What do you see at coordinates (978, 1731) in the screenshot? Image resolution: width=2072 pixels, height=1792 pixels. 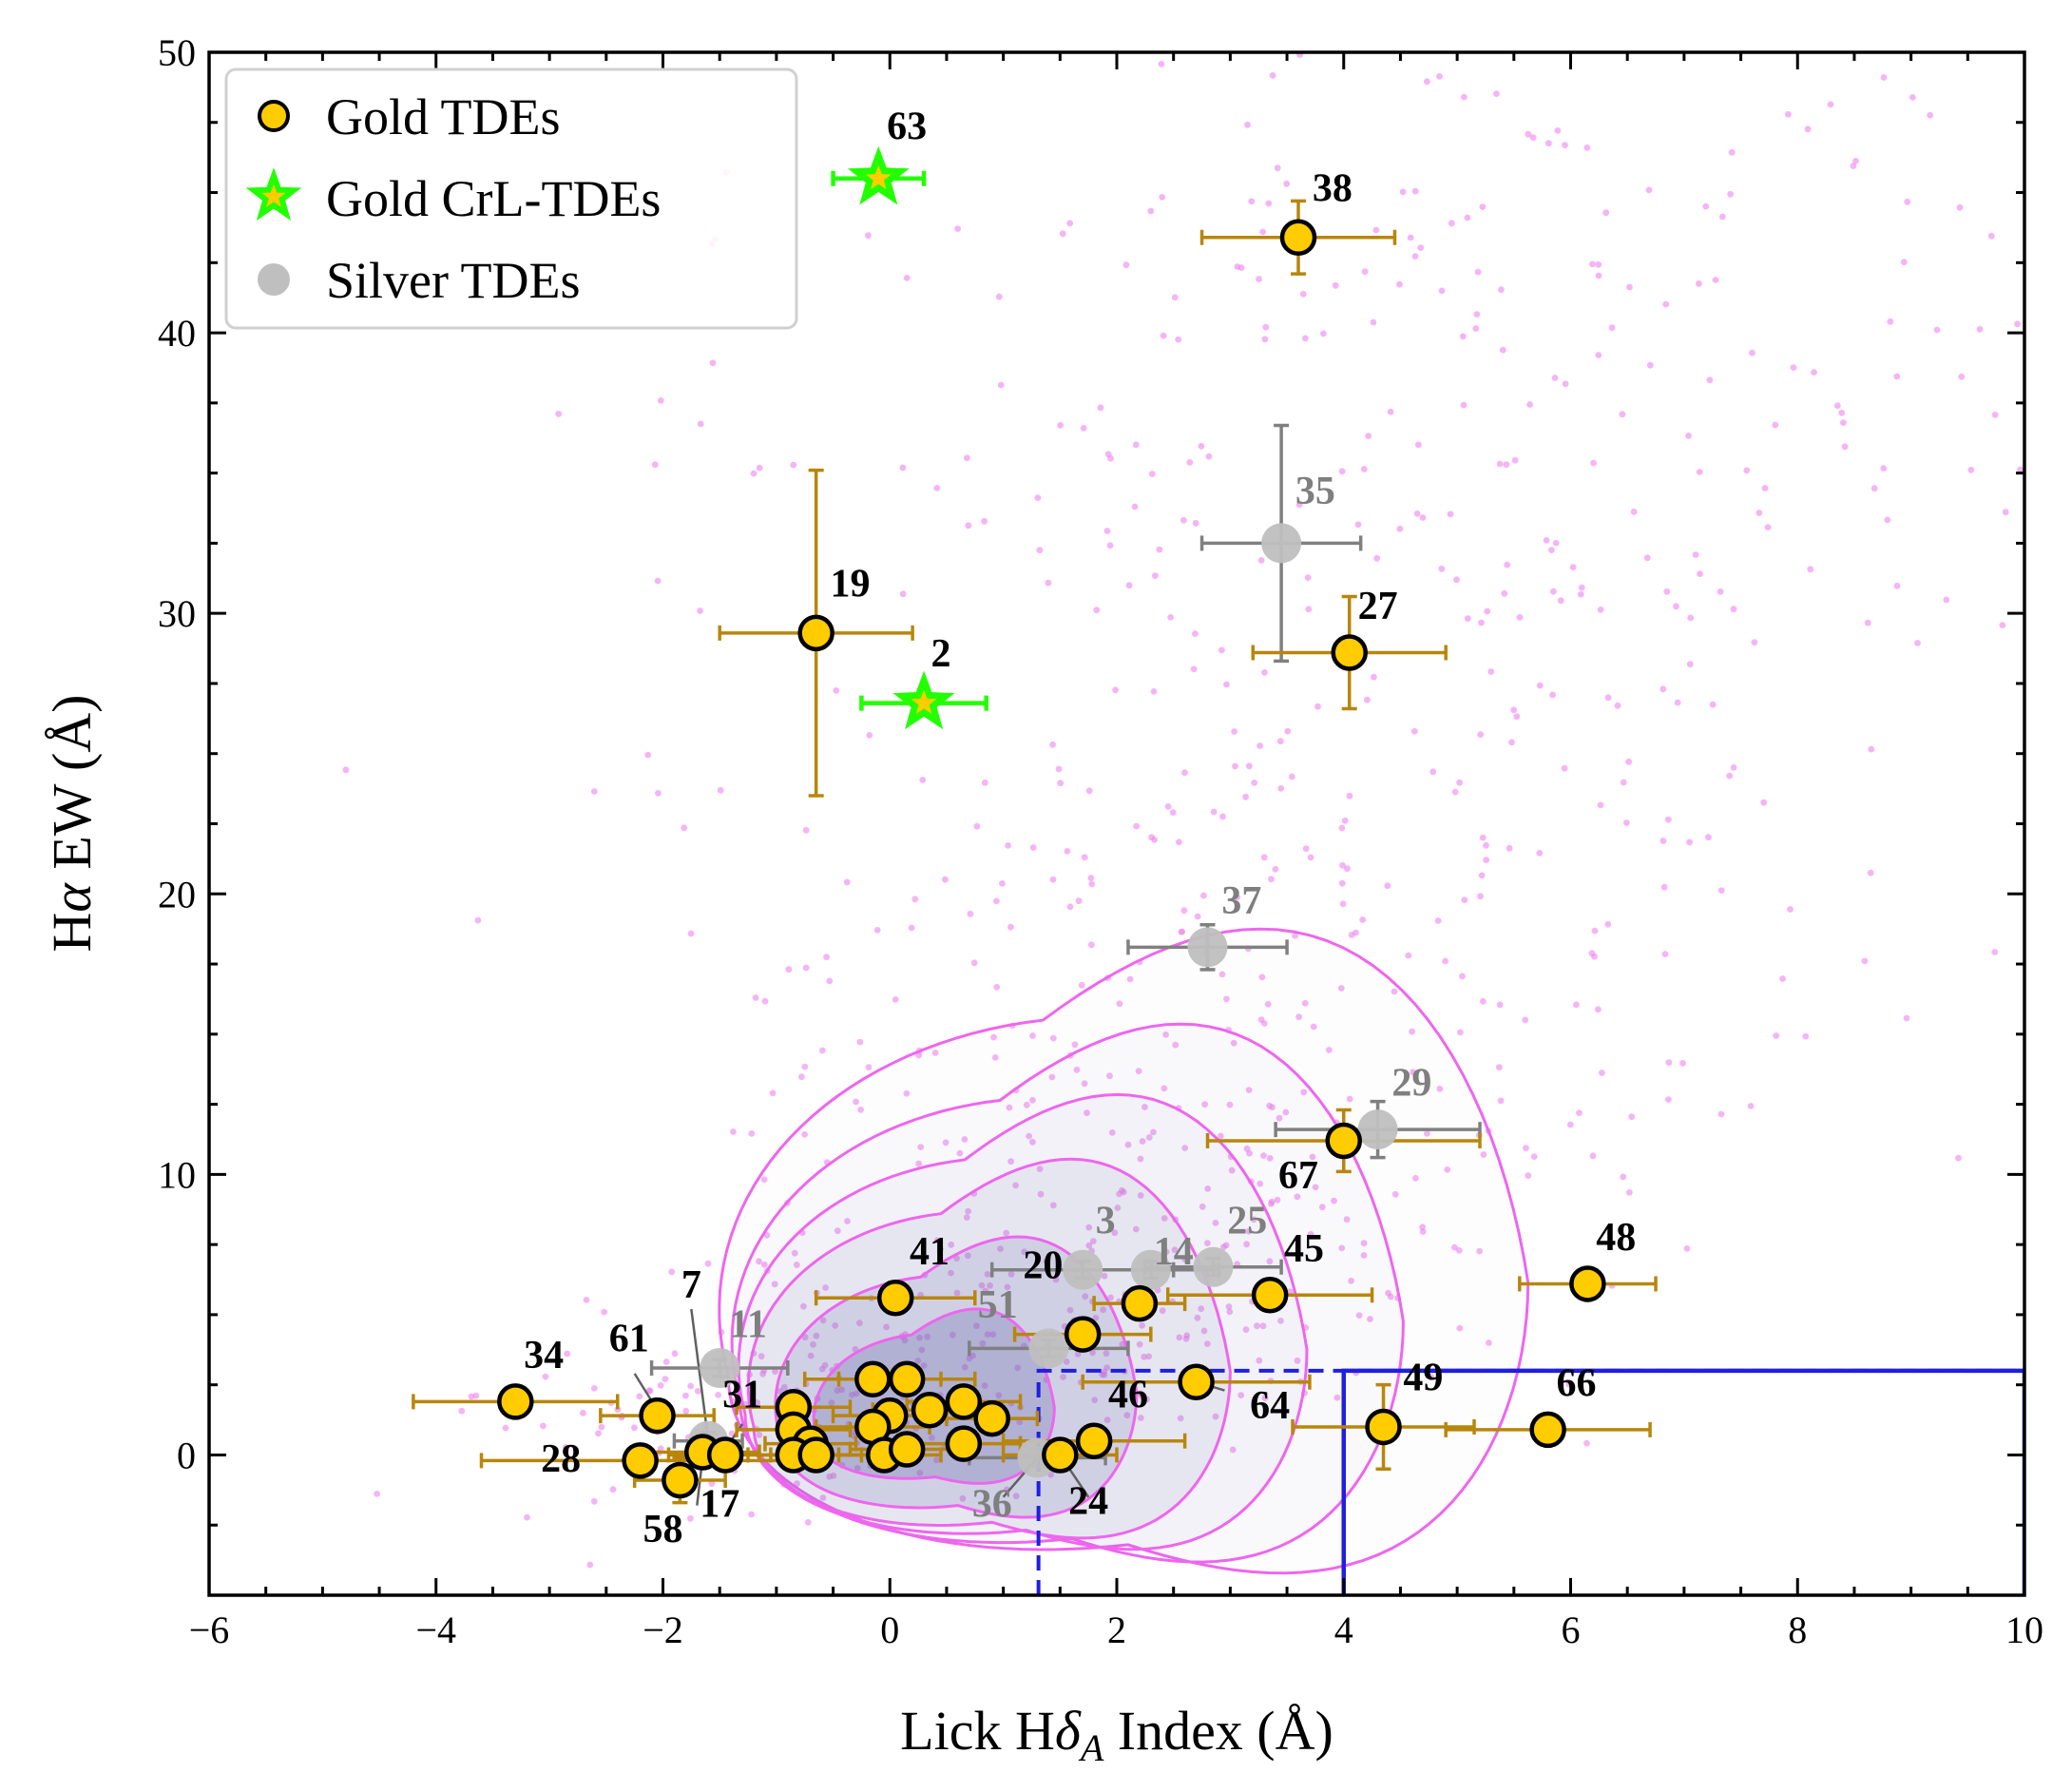 I see `x-axis-title-pre: Lick H` at bounding box center [978, 1731].